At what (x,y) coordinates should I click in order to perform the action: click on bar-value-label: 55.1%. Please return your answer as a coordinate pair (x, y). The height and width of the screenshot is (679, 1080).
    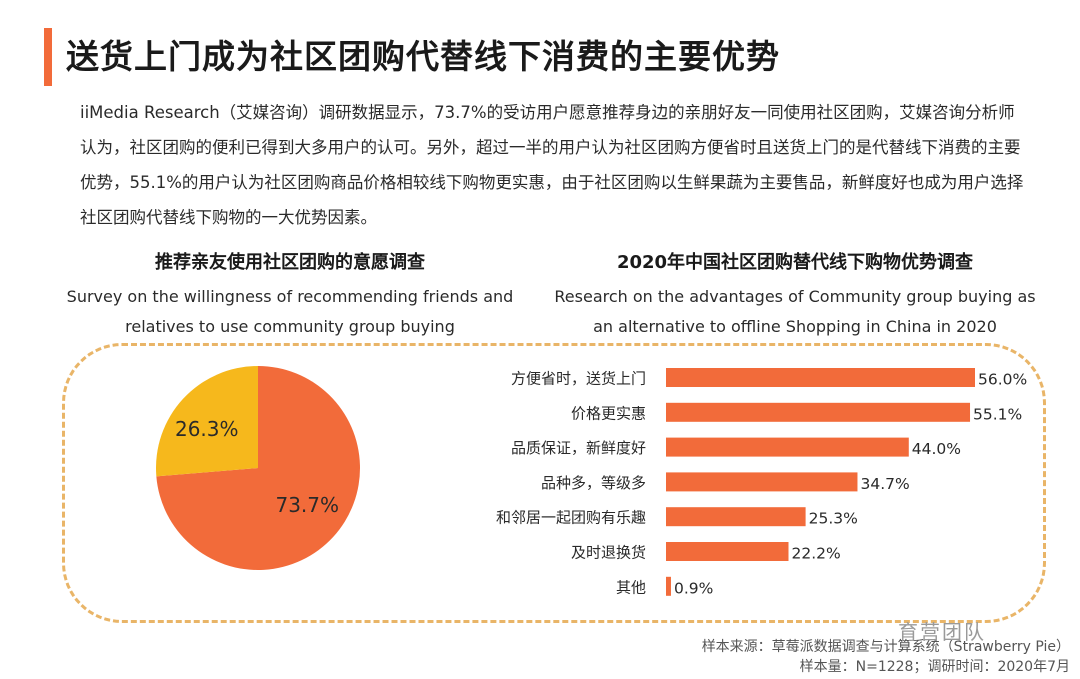
    Looking at the image, I should click on (997, 414).